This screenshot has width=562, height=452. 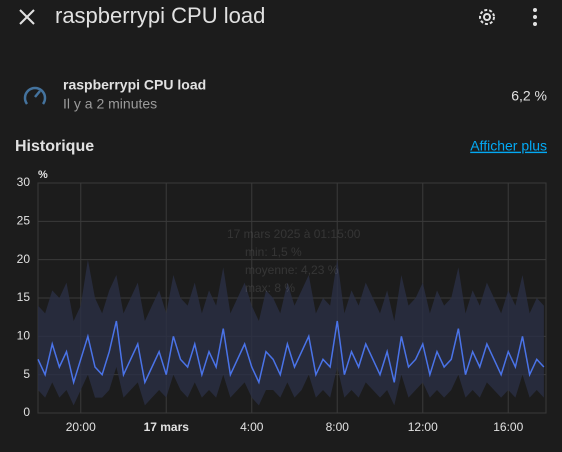 What do you see at coordinates (338, 427) in the screenshot?
I see `x-tick-label: 8:00` at bounding box center [338, 427].